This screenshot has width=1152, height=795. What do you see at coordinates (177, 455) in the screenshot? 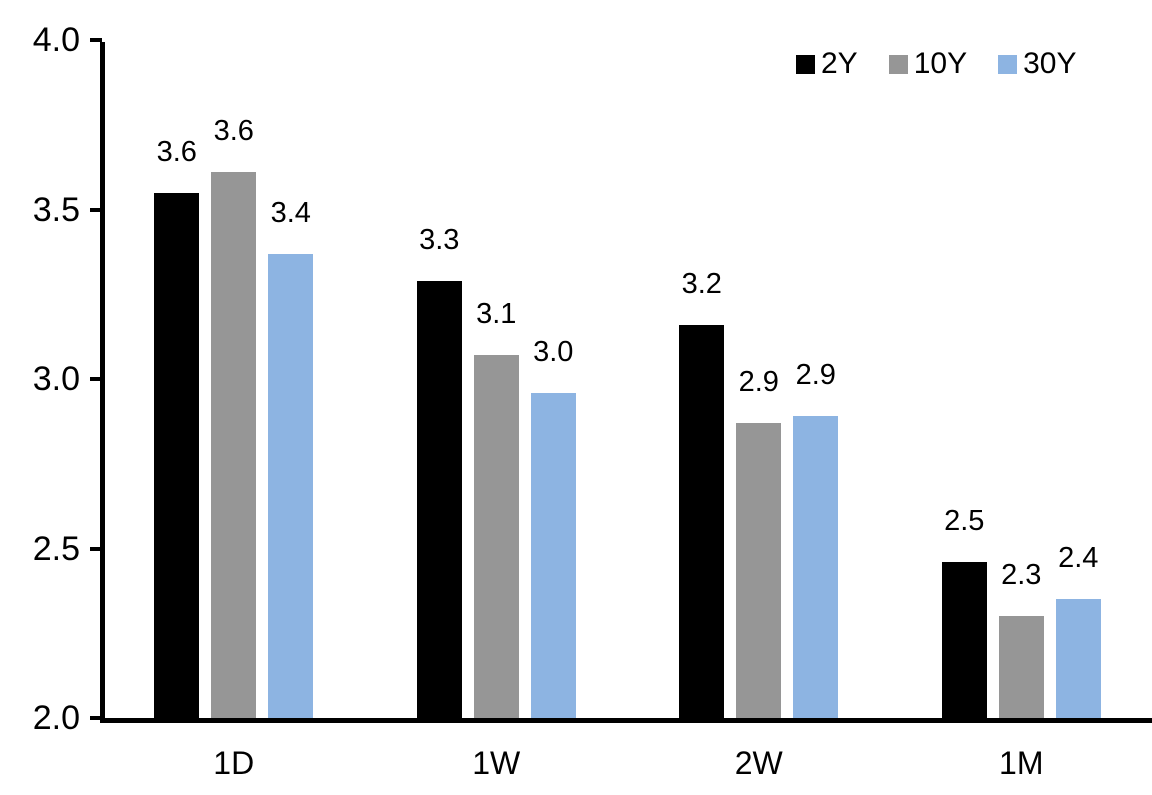
I see `bar-2Y-1D` at bounding box center [177, 455].